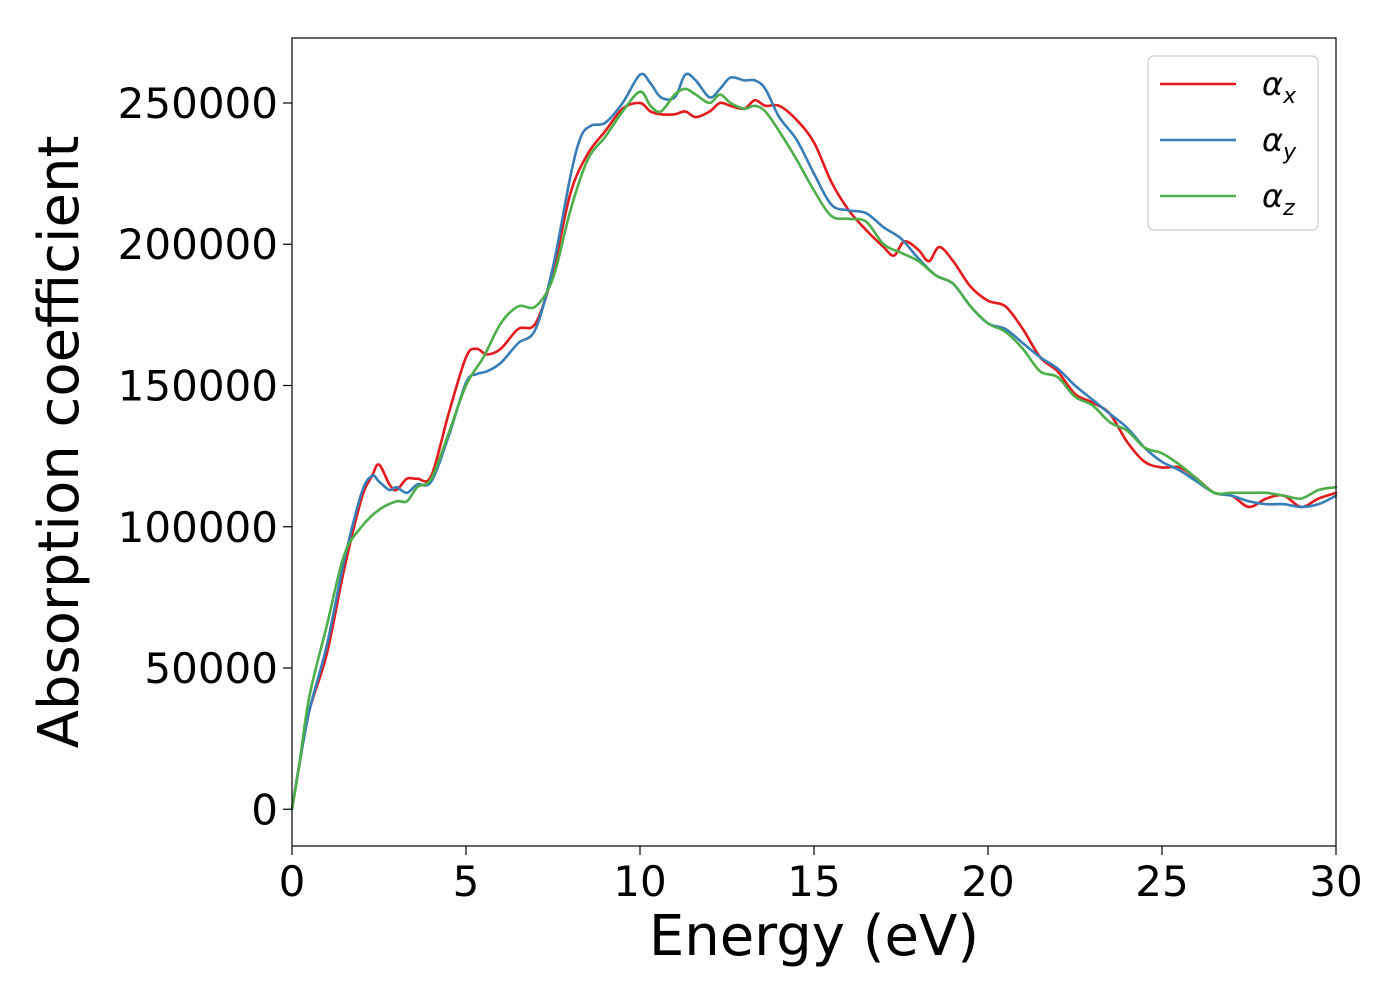  Describe the element at coordinates (814, 936) in the screenshot. I see `x-axis-label: Energy (eV)` at that location.